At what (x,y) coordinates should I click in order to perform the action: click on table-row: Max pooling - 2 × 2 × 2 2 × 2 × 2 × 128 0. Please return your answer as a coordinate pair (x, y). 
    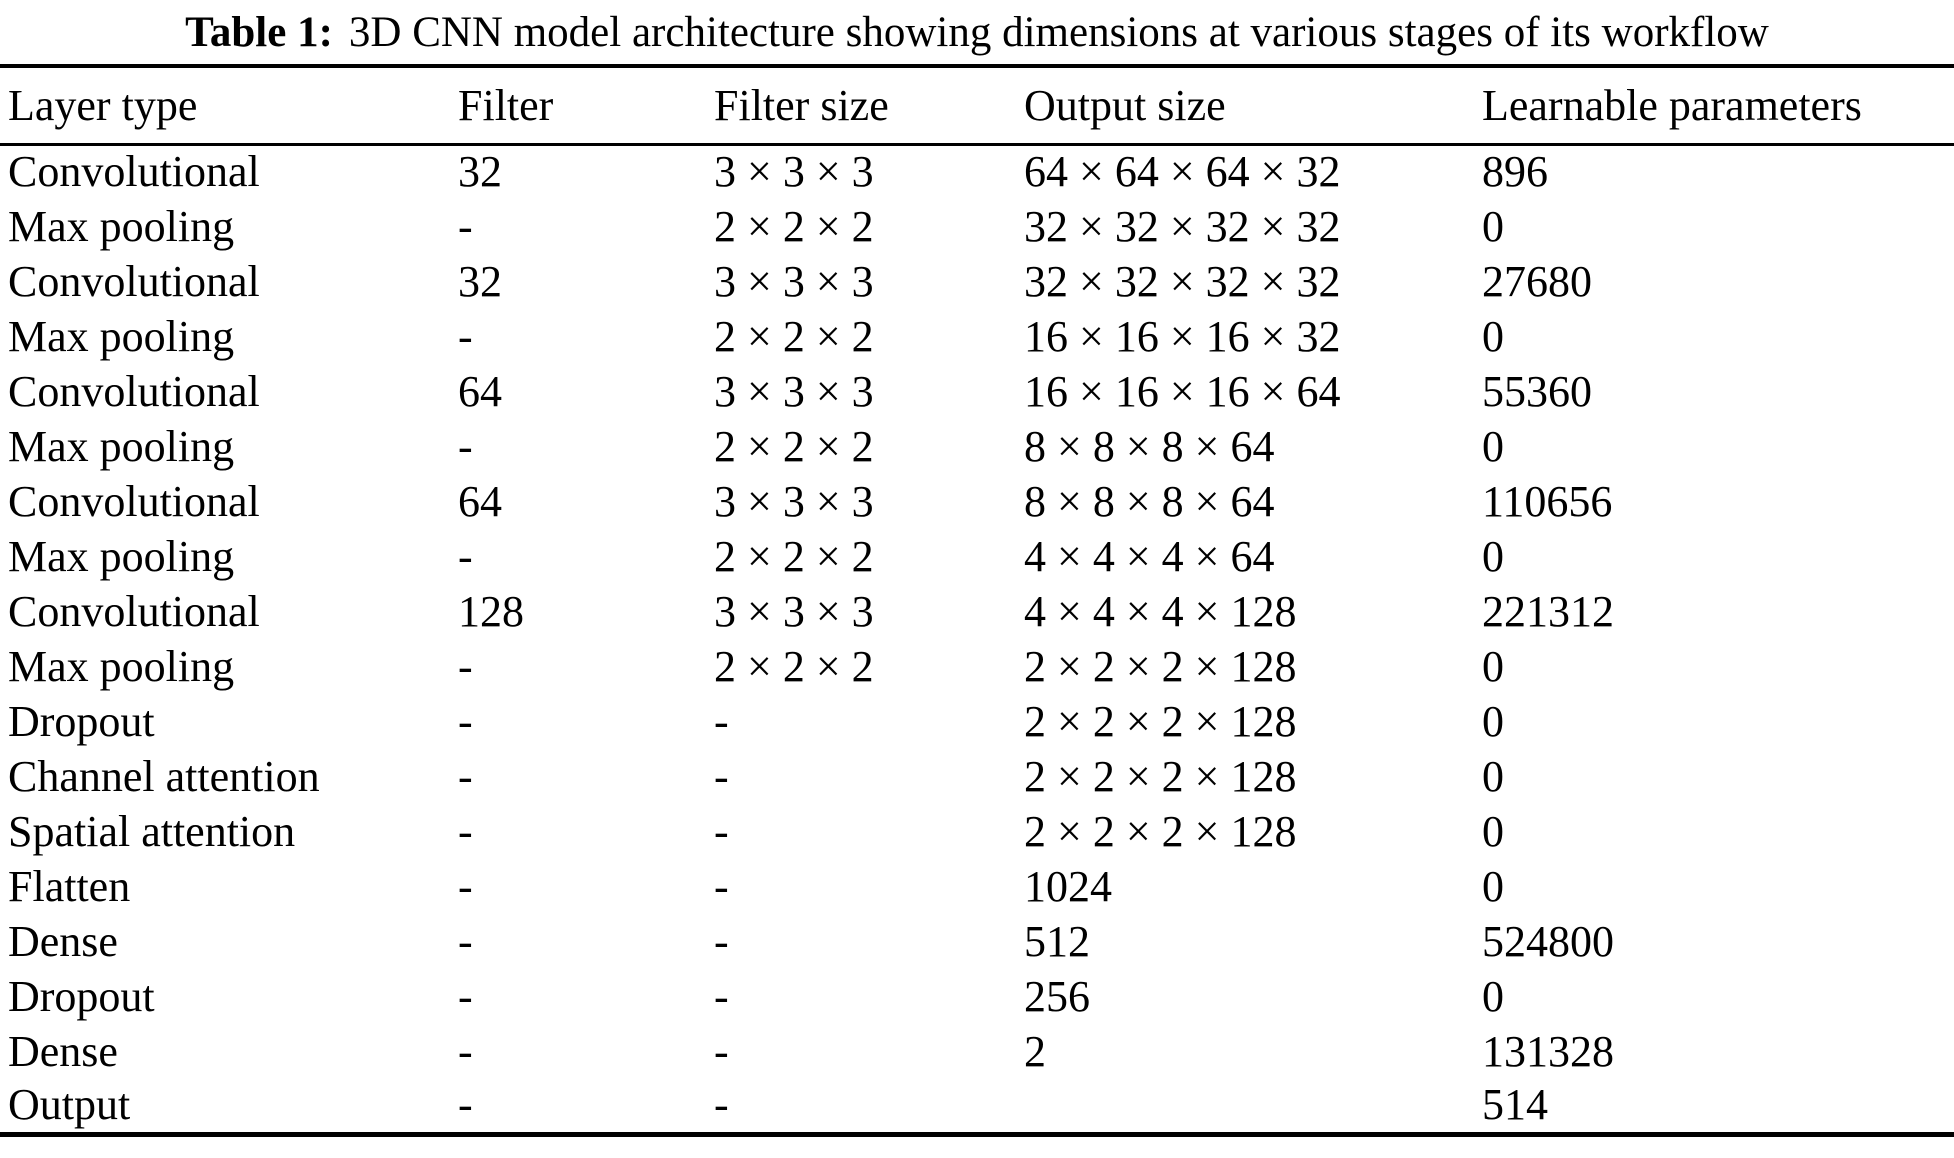
    Looking at the image, I should click on (977, 666).